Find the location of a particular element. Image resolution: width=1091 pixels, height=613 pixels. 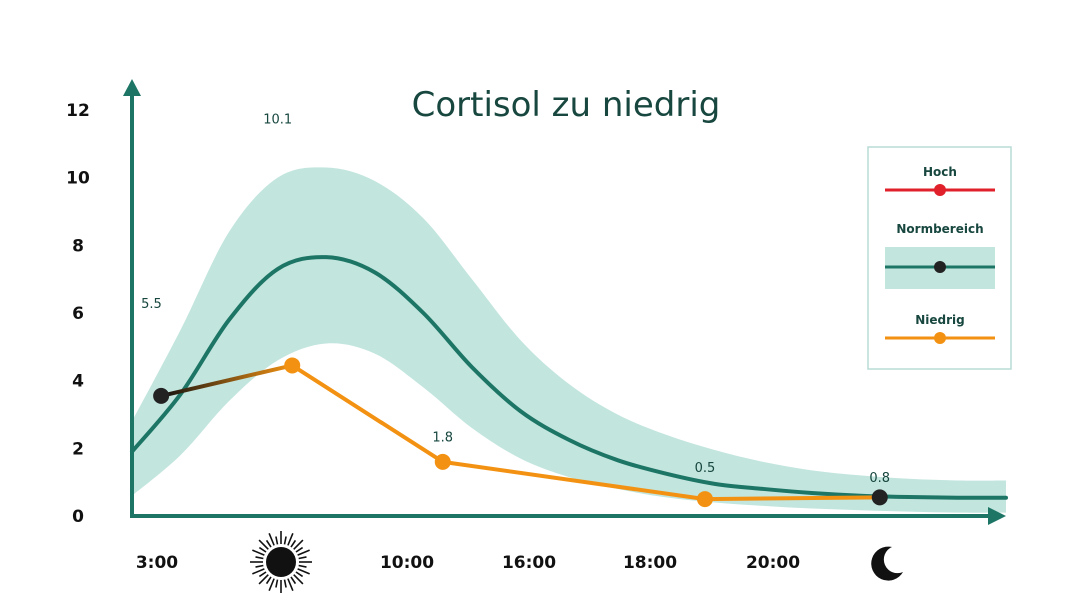

value-label: 0.8 is located at coordinates (879, 478).